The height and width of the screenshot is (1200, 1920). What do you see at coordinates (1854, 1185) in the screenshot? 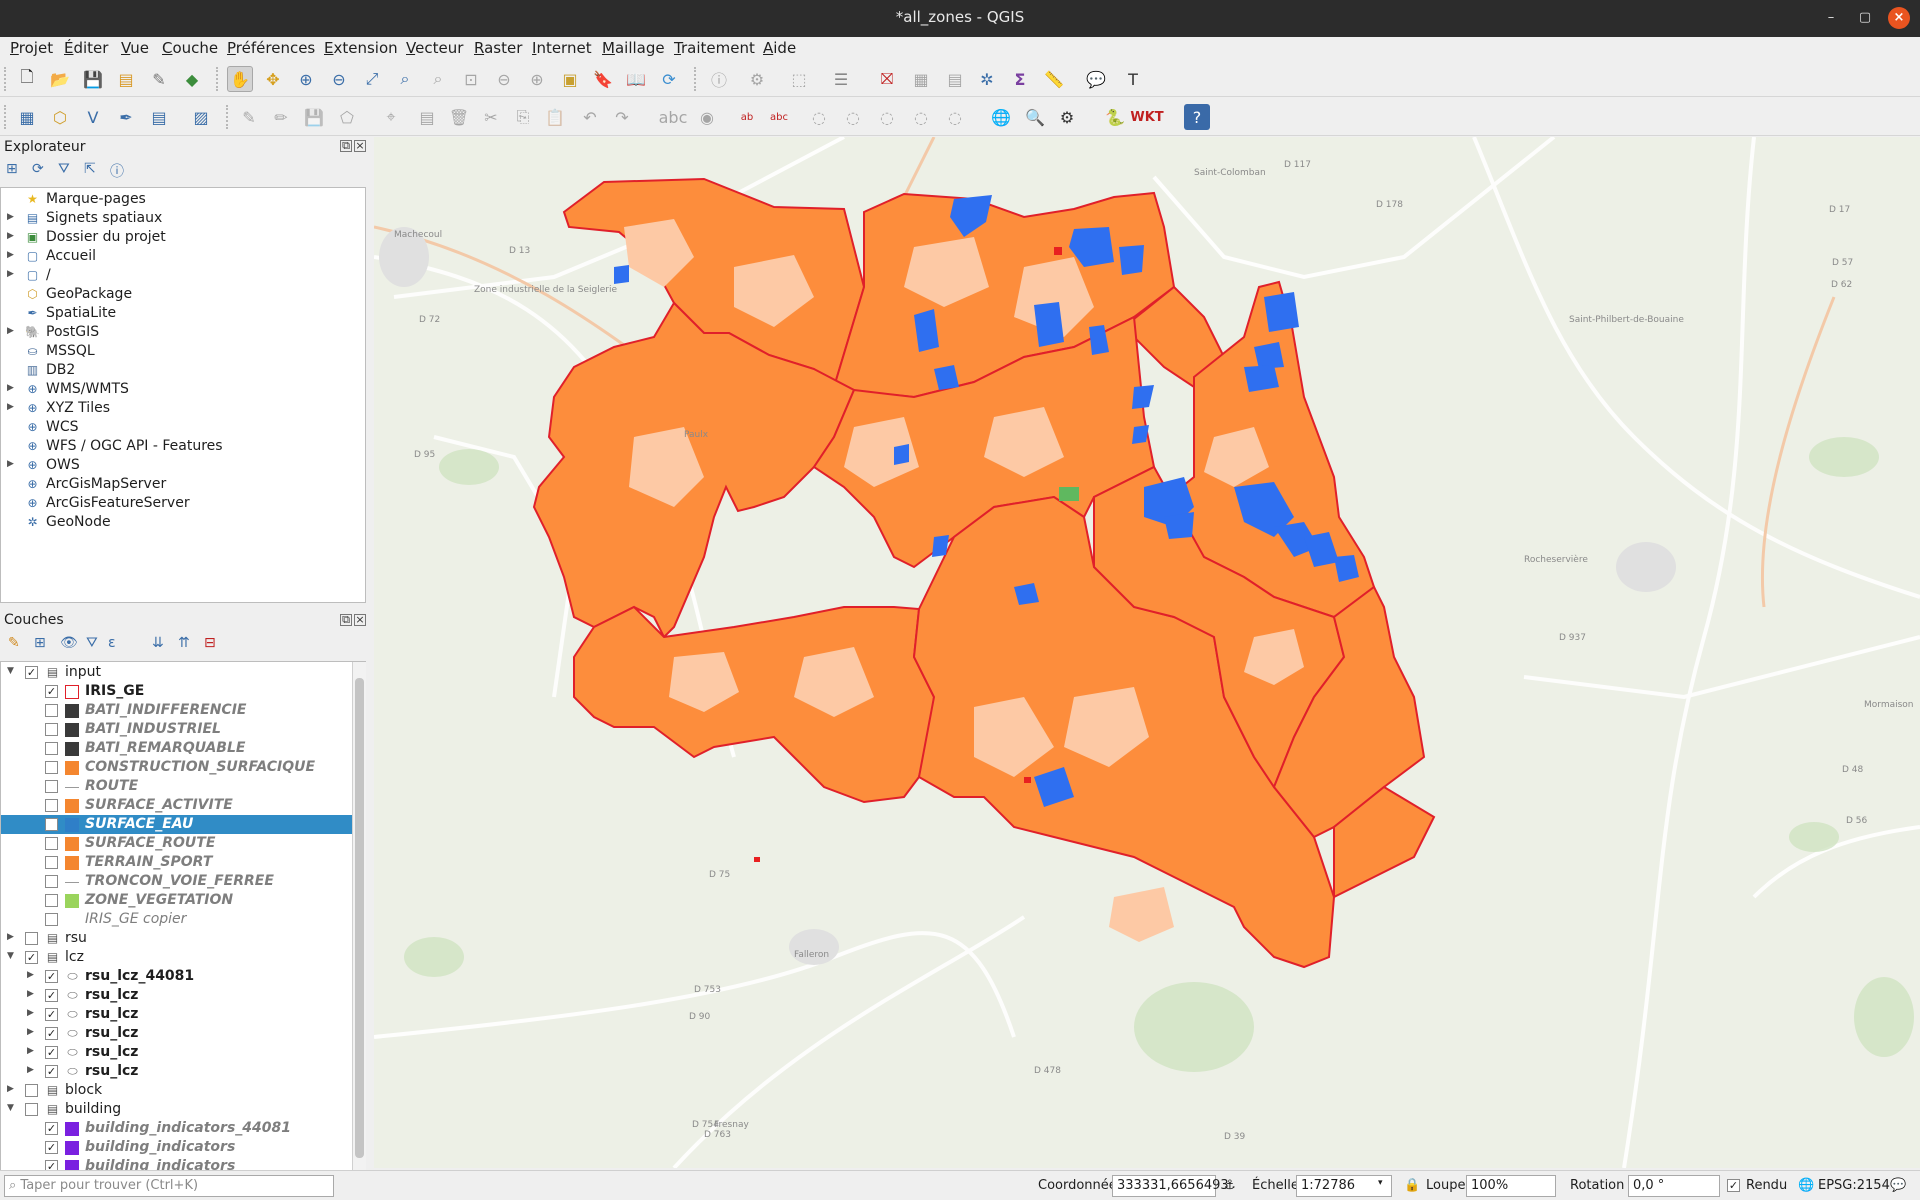
I see `crs-button: EPSG:2154` at bounding box center [1854, 1185].